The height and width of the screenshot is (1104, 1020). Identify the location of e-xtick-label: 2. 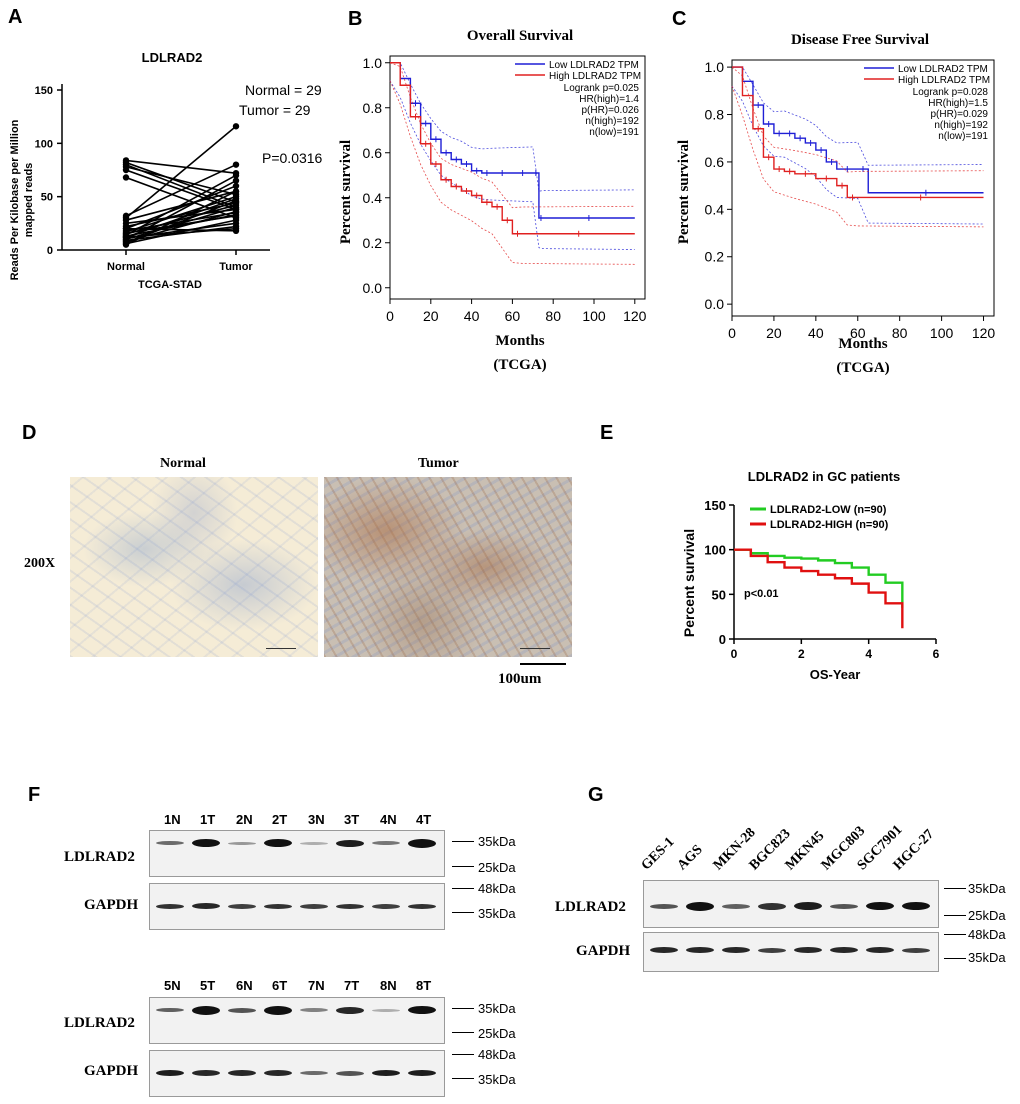
(801, 654).